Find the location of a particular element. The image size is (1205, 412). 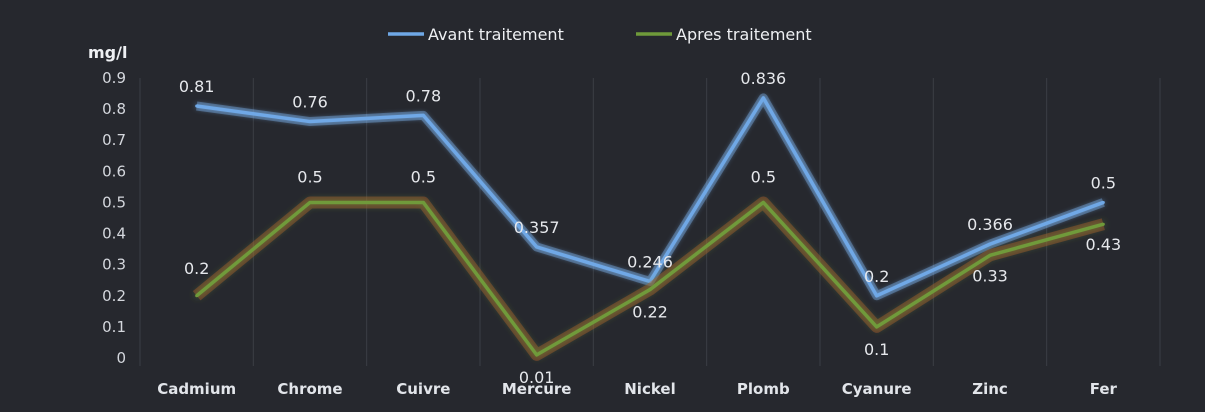

y-tick-label: 0.2 is located at coordinates (114, 296).